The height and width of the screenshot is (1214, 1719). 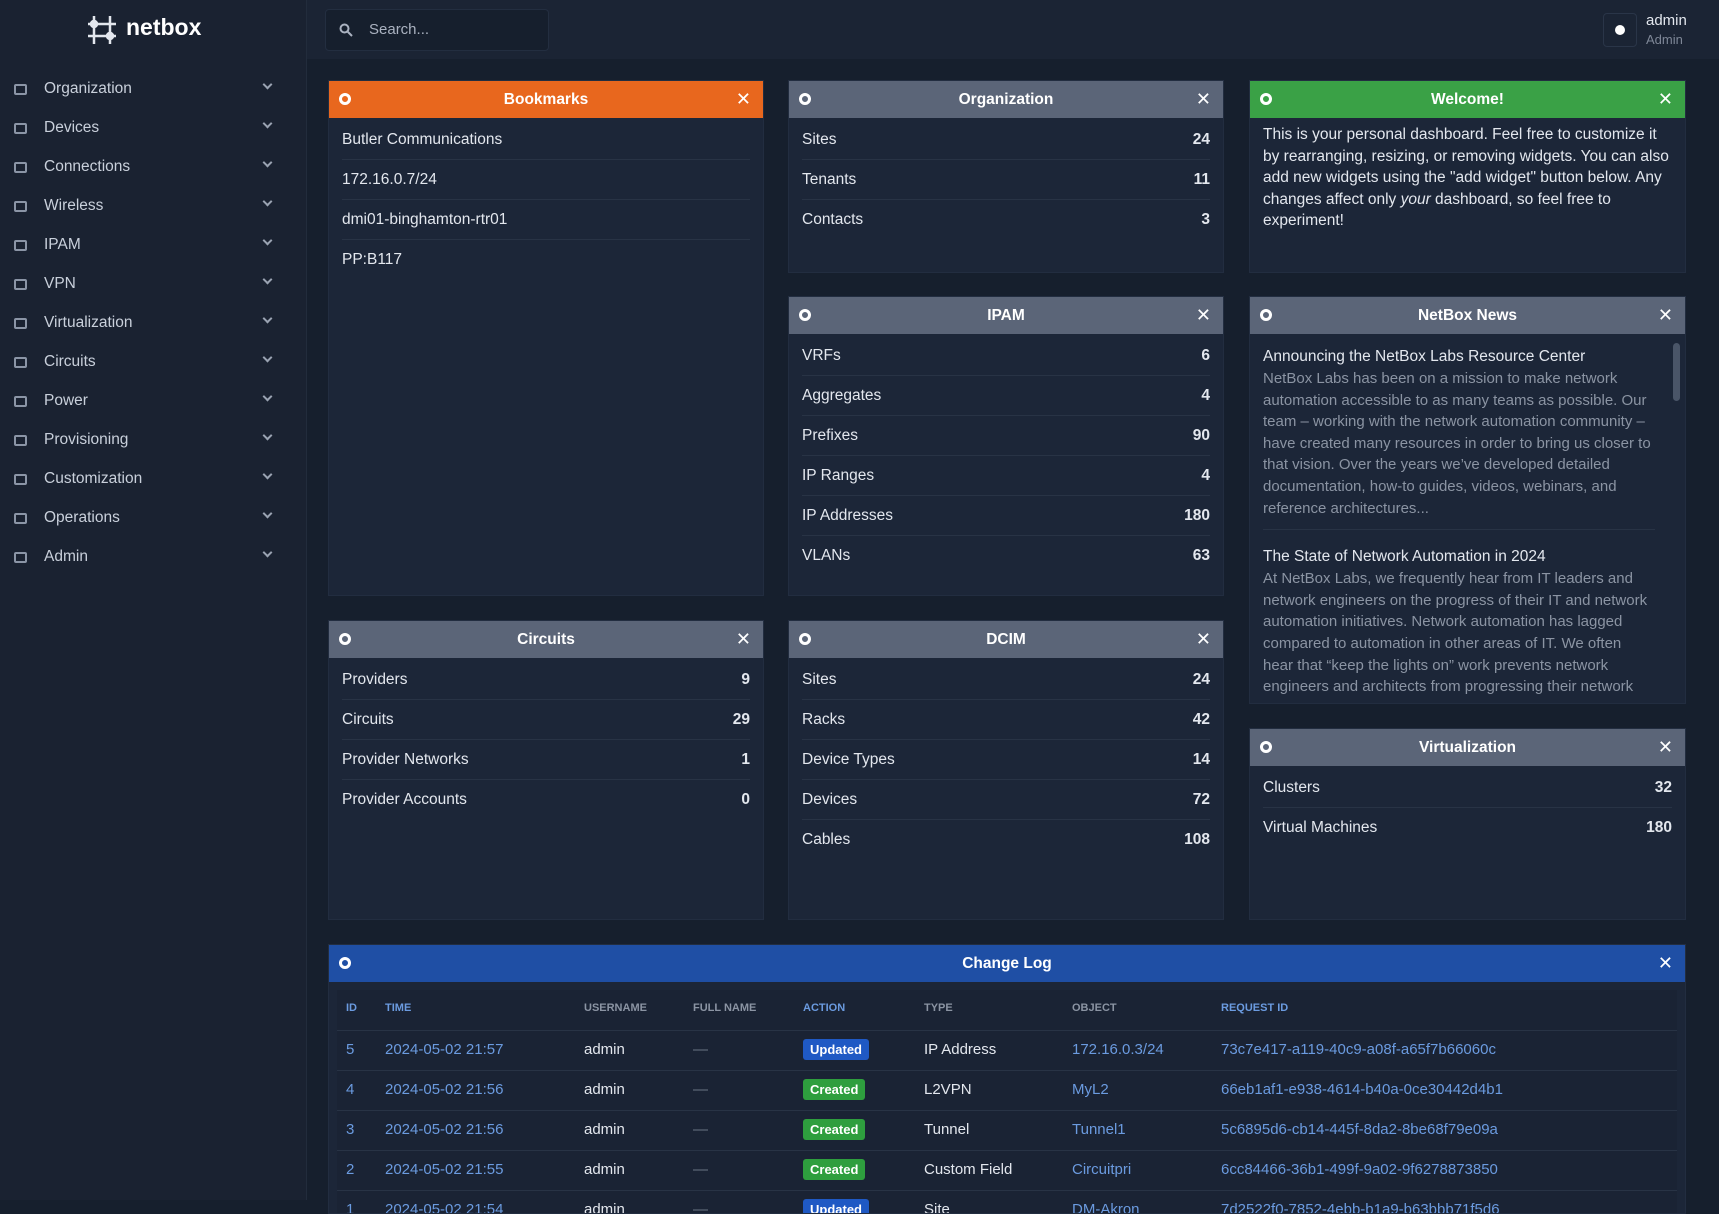 What do you see at coordinates (372, 259) in the screenshot?
I see `bookmark: PP:B117` at bounding box center [372, 259].